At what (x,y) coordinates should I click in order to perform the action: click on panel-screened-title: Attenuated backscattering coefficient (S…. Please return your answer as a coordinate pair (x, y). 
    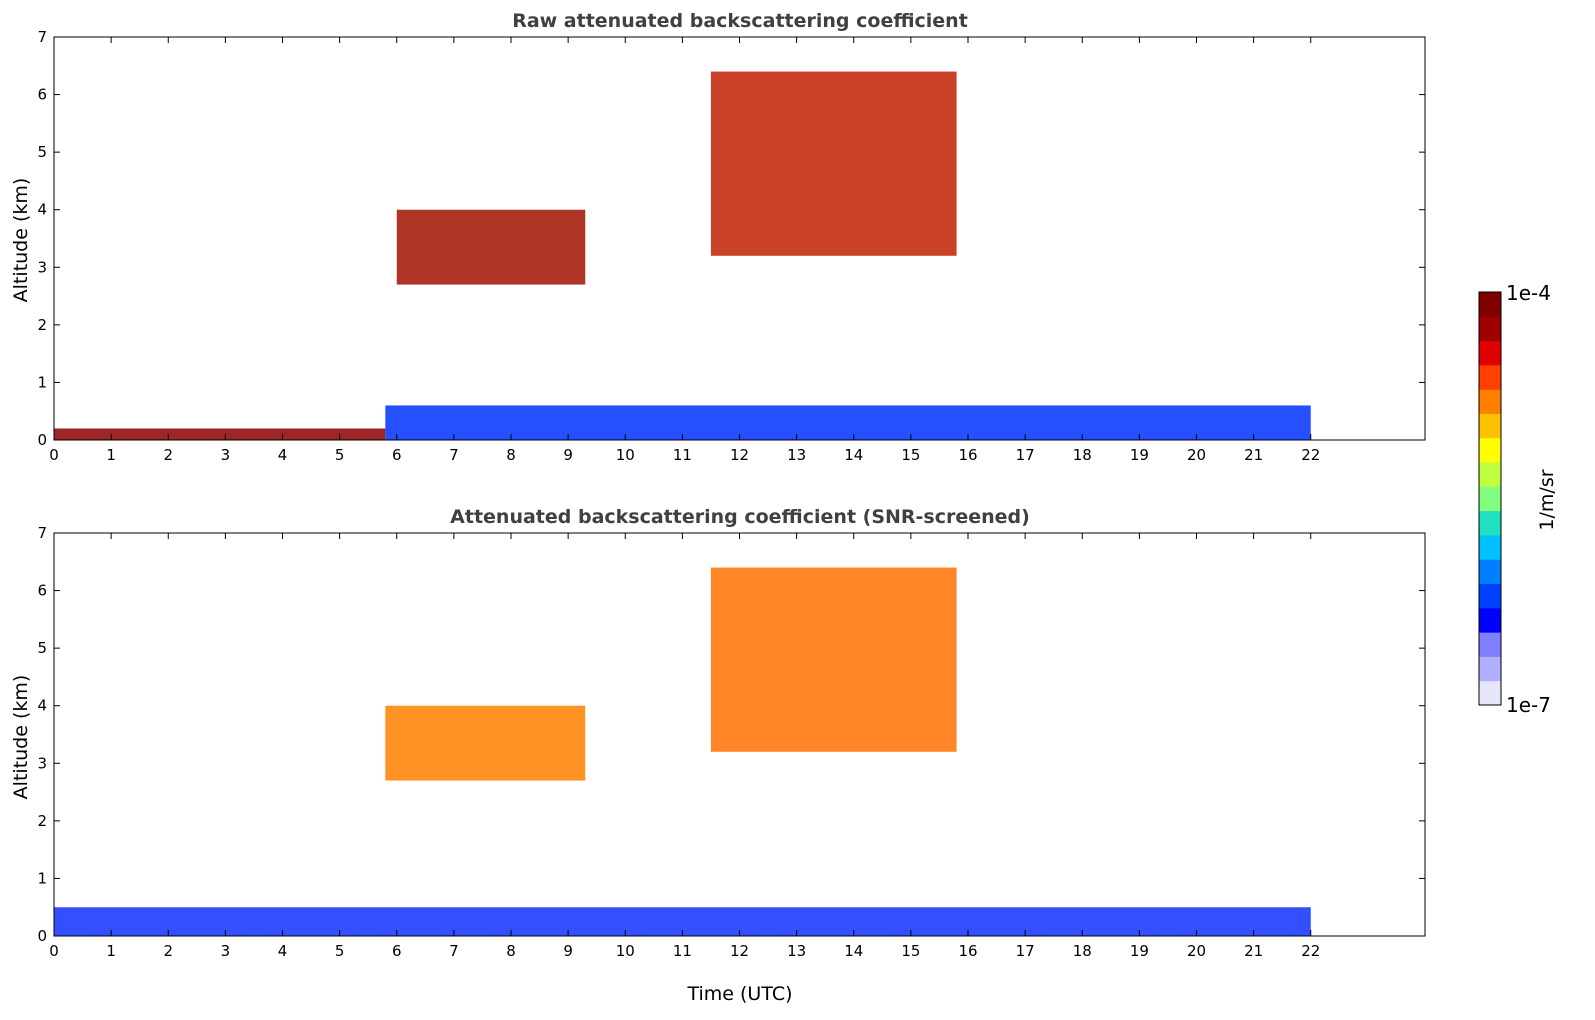
    Looking at the image, I should click on (740, 517).